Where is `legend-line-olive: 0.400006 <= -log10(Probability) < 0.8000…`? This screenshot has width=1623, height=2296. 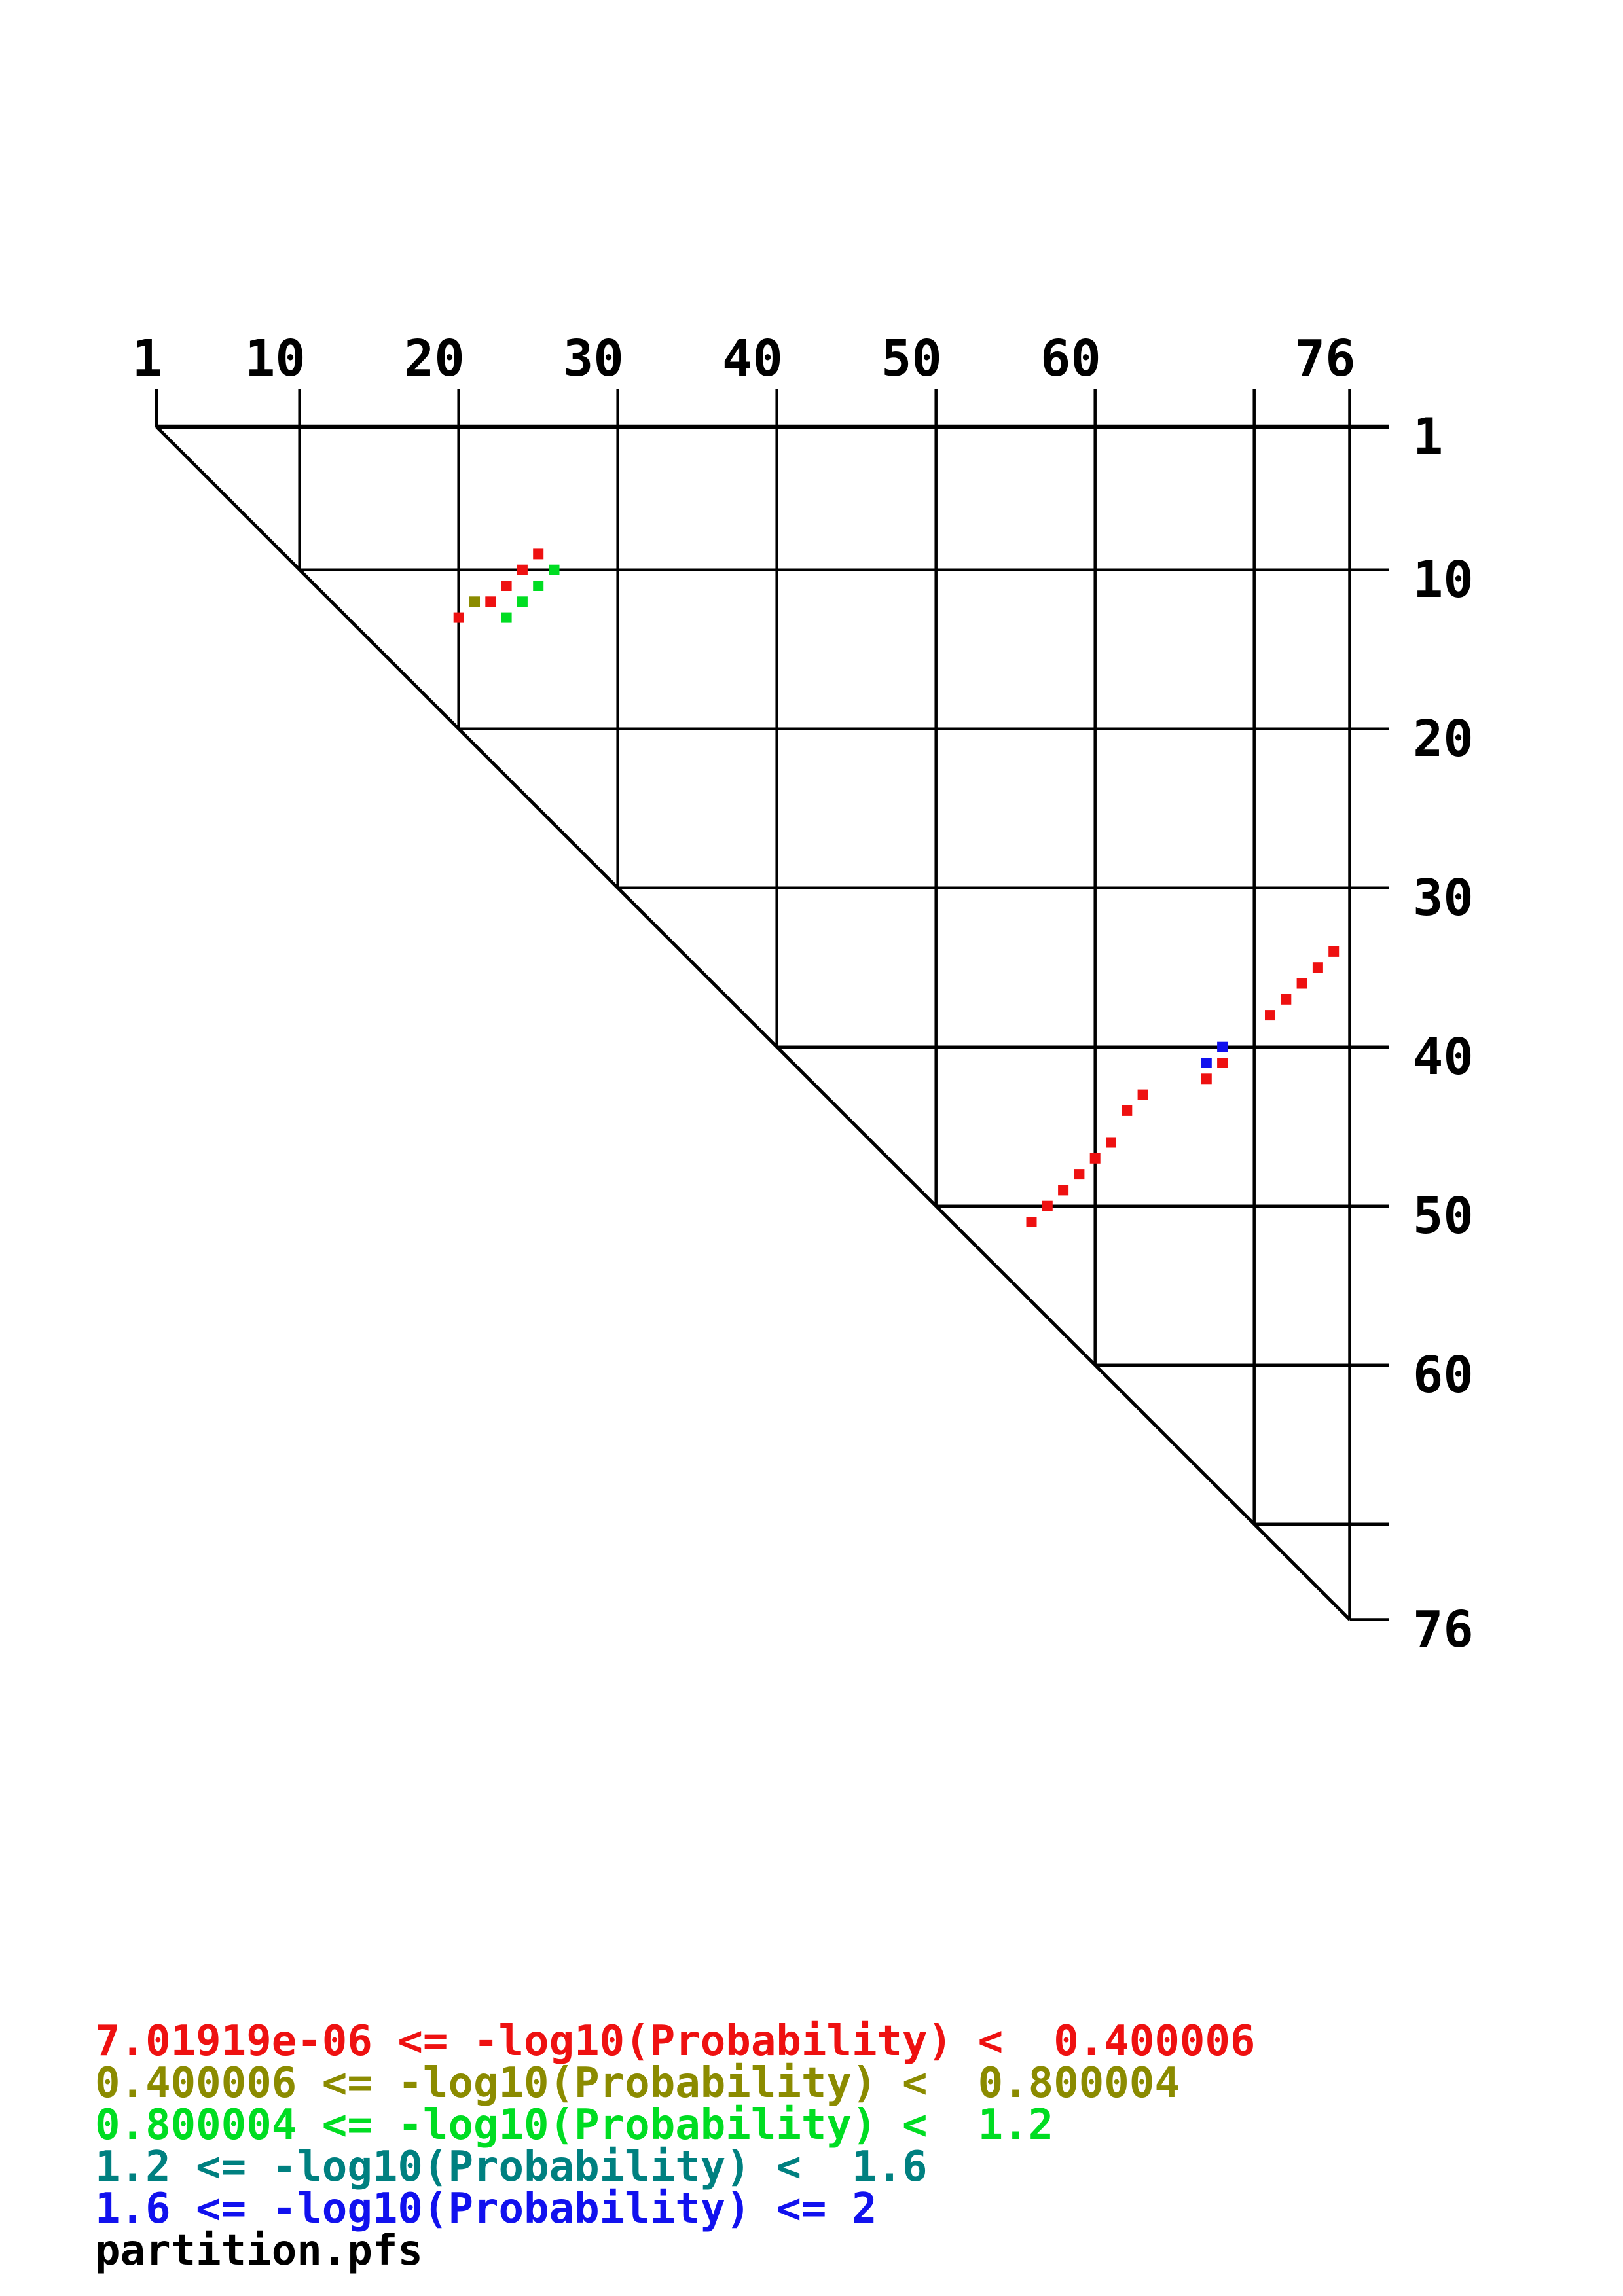 legend-line-olive: 0.400006 <= -log10(Probability) < 0.8000… is located at coordinates (637, 2083).